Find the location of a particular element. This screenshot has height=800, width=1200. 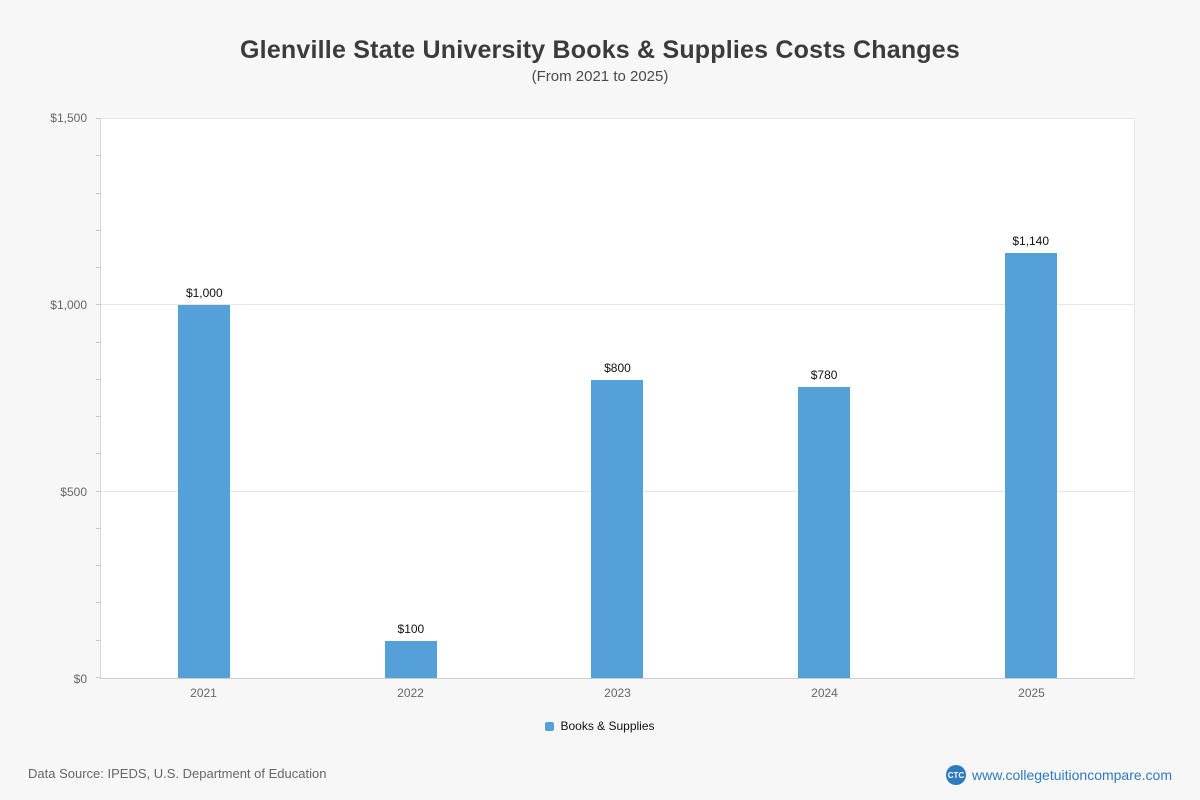

x-axis: 2021 2022 2023 2024 2025 is located at coordinates (617, 693).